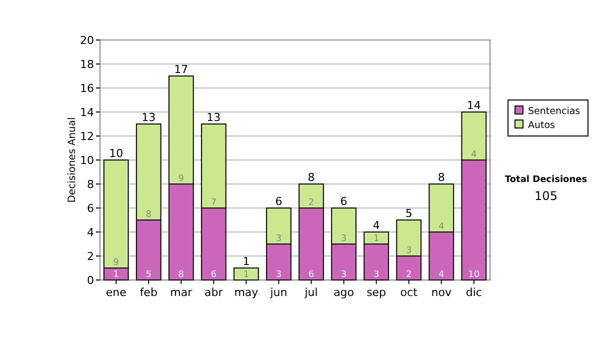  Describe the element at coordinates (149, 275) in the screenshot. I see `data-label: 5` at that location.